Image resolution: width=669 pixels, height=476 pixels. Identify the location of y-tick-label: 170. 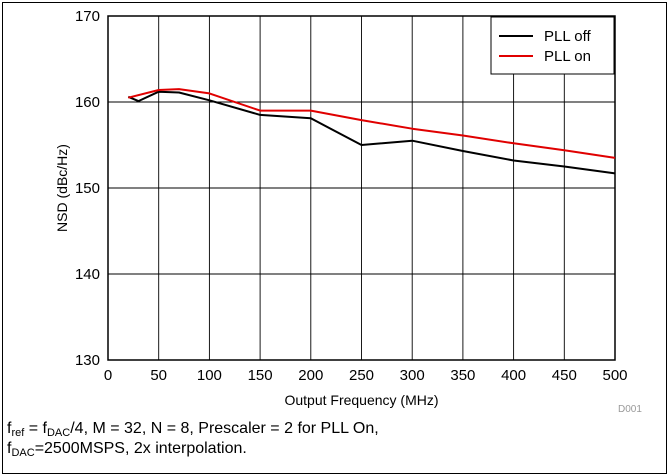
(87, 16).